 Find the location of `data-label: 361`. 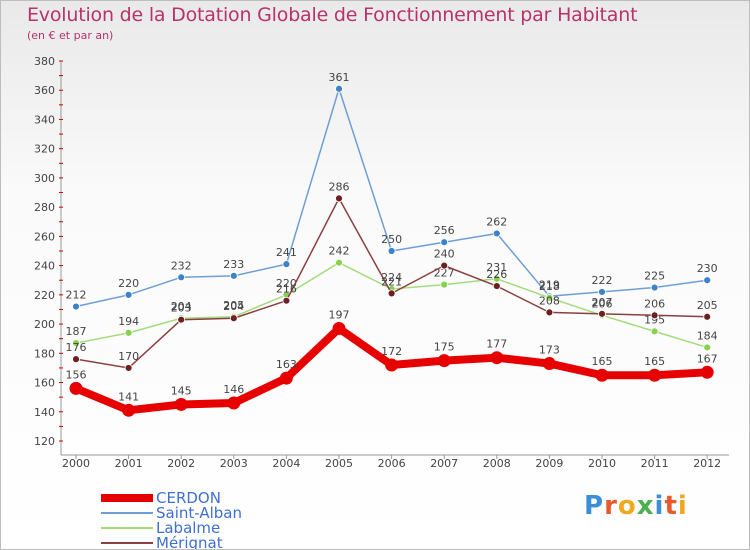

data-label: 361 is located at coordinates (339, 77).